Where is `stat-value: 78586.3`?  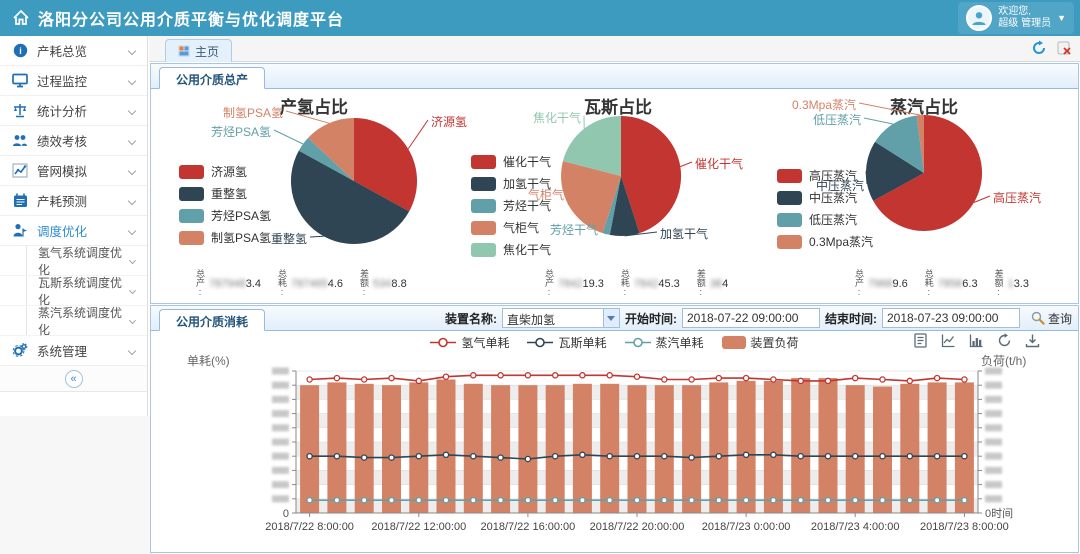
stat-value: 78586.3 is located at coordinates (957, 284).